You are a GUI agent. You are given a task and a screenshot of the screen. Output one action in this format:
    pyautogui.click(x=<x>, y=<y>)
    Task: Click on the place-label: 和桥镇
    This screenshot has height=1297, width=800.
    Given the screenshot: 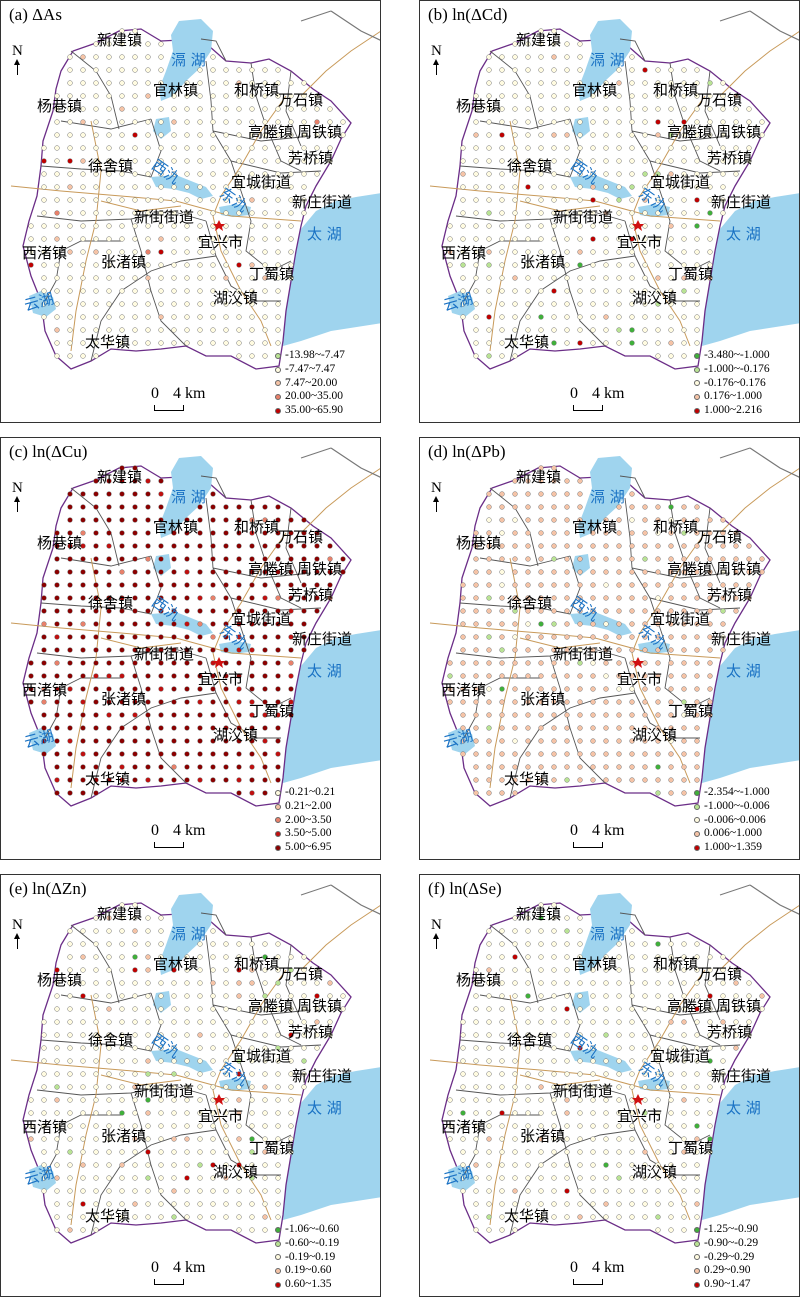 What is the action you would take?
    pyautogui.click(x=257, y=527)
    